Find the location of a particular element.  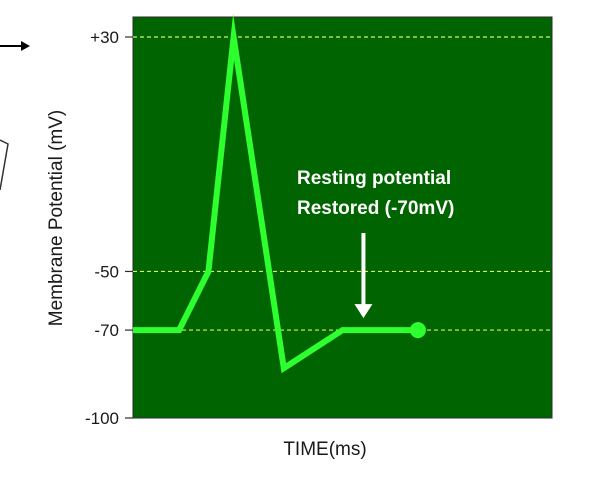

y-tick-label: -50 is located at coordinates (106, 271).